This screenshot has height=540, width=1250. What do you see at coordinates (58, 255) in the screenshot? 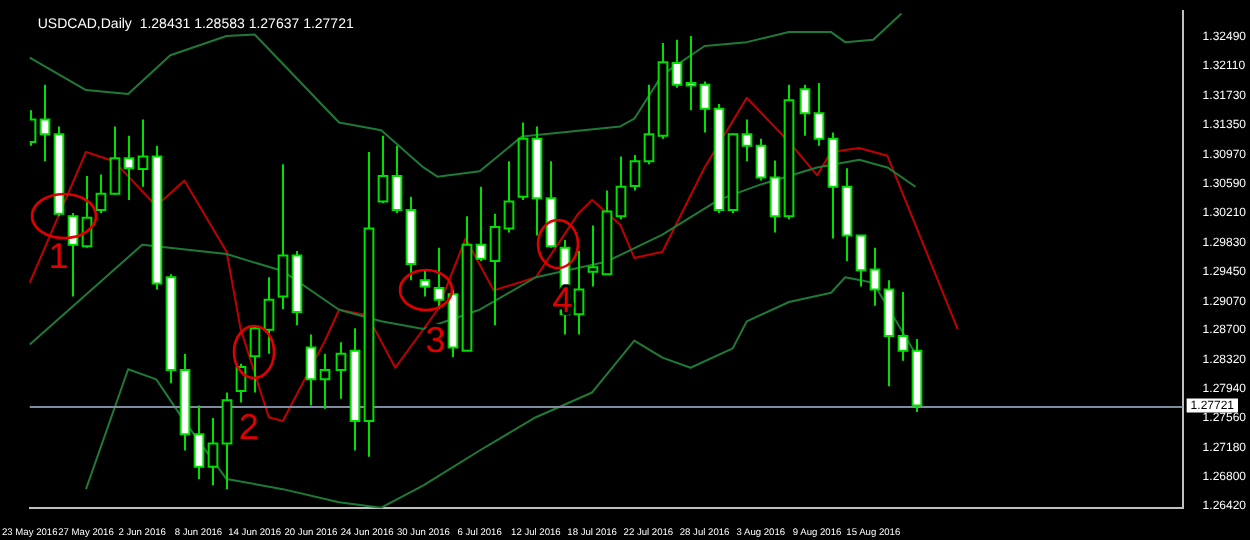
I see `annotation: 1` at bounding box center [58, 255].